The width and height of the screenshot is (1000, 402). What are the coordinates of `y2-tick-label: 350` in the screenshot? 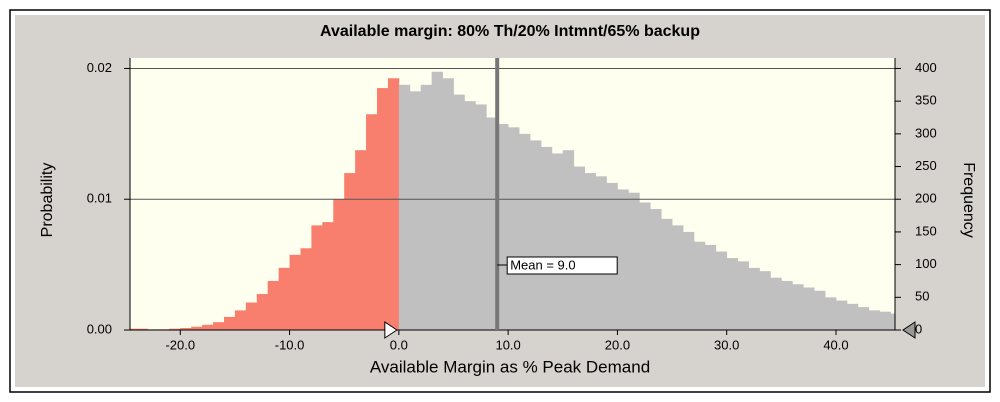 It's located at (926, 100).